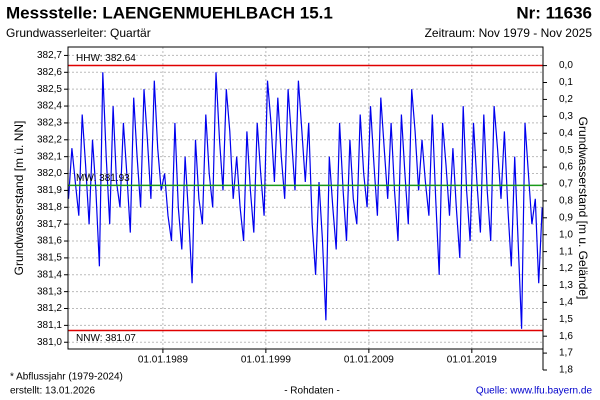 This screenshot has height=400, width=600. I want to click on y2-tick-label: 1,8, so click(566, 370).